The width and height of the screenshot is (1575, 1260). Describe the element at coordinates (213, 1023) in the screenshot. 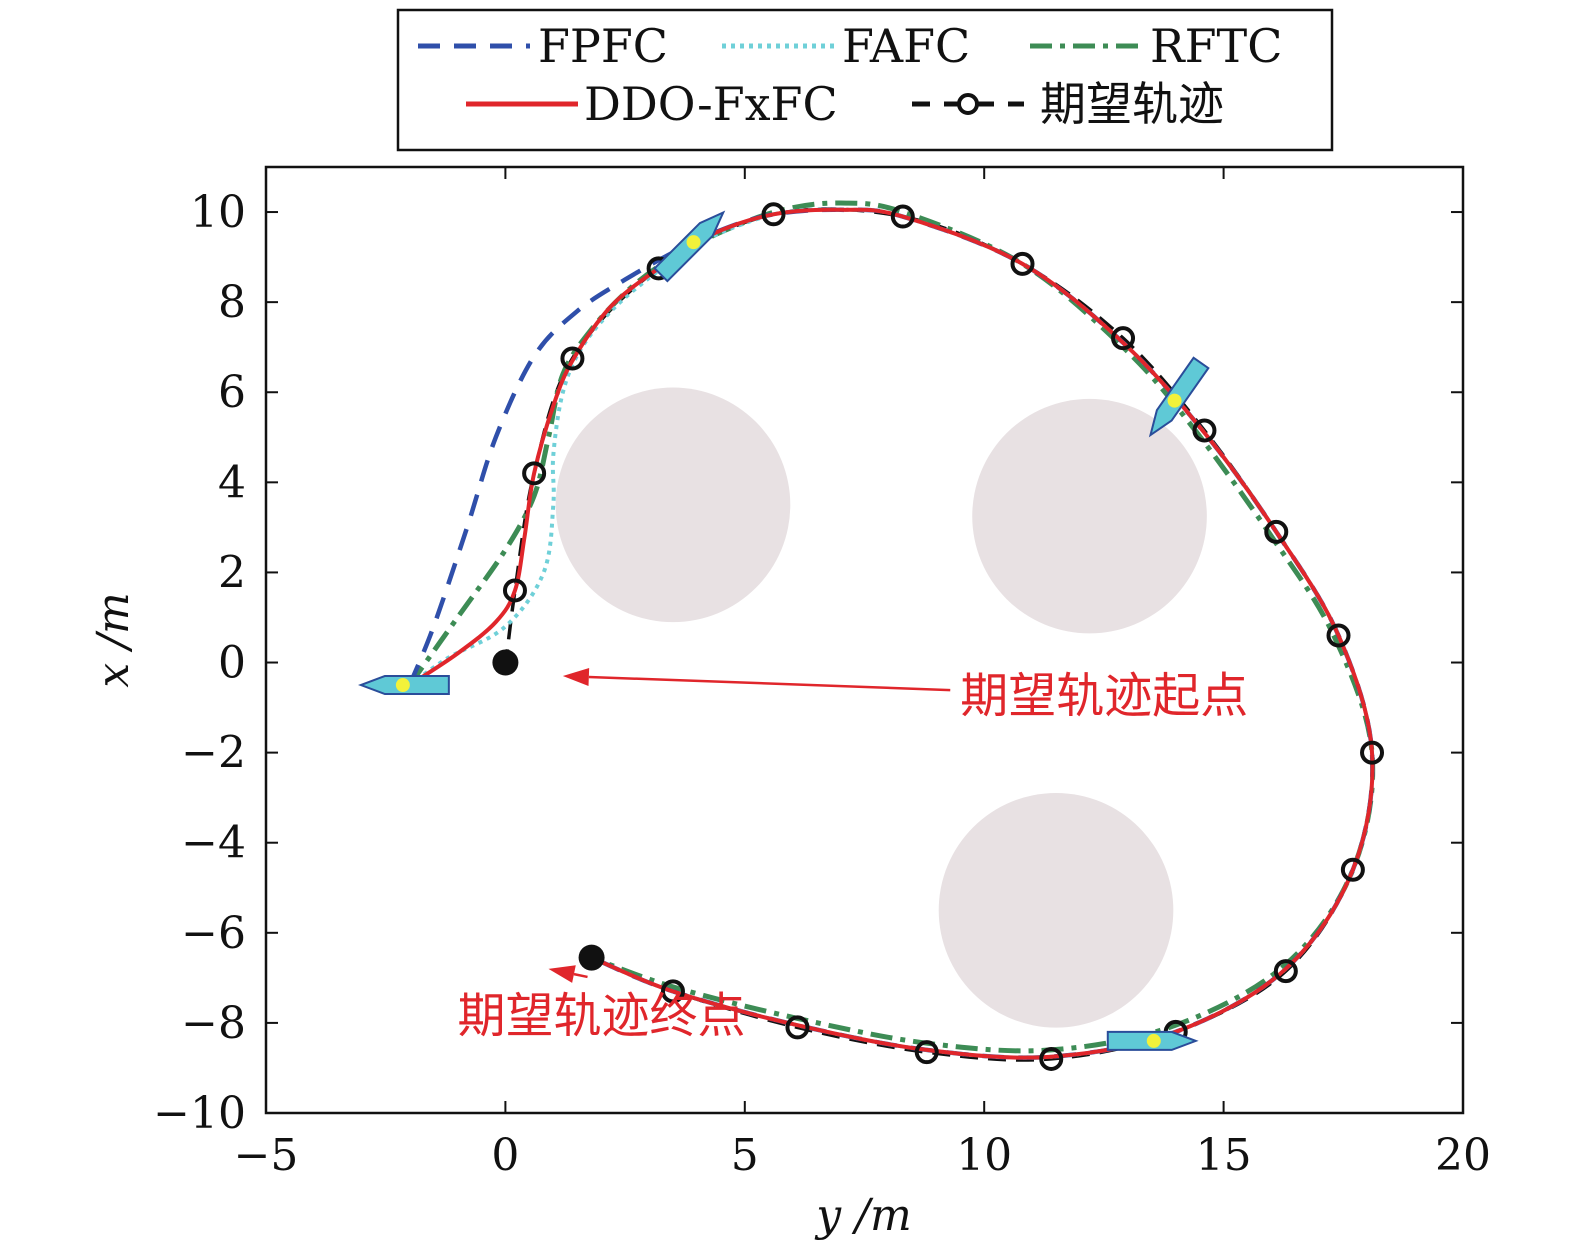

I see `y-tick-label: −8` at that location.